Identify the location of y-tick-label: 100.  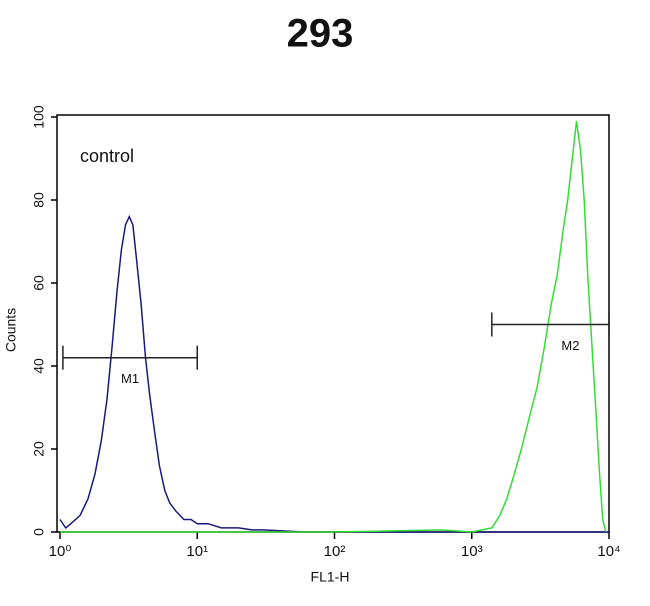
(39, 117).